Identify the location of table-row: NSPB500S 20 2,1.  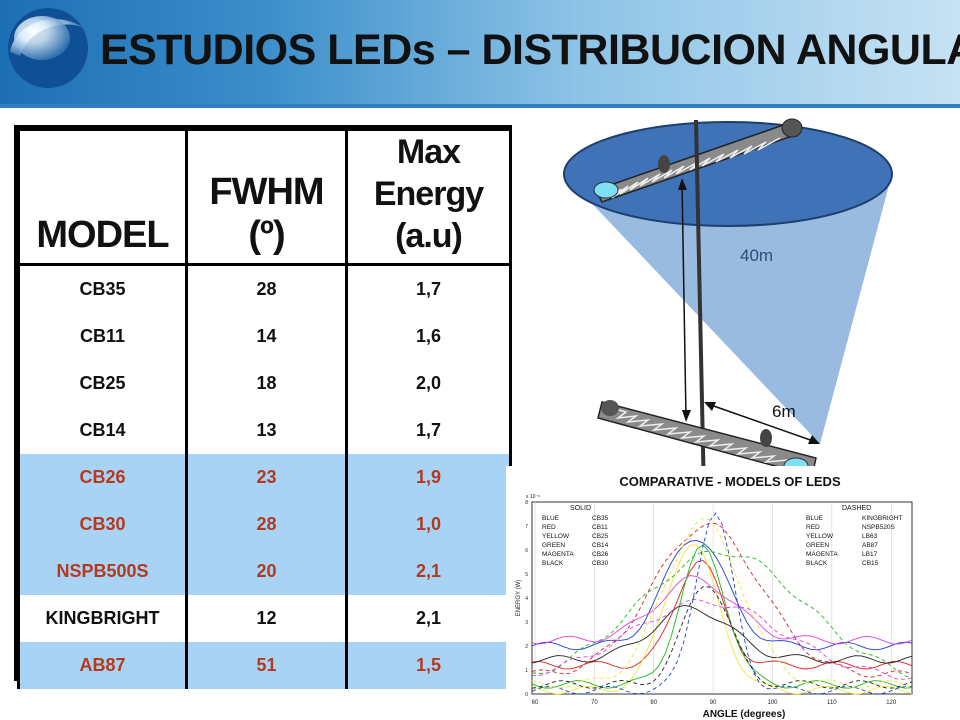
(264, 571).